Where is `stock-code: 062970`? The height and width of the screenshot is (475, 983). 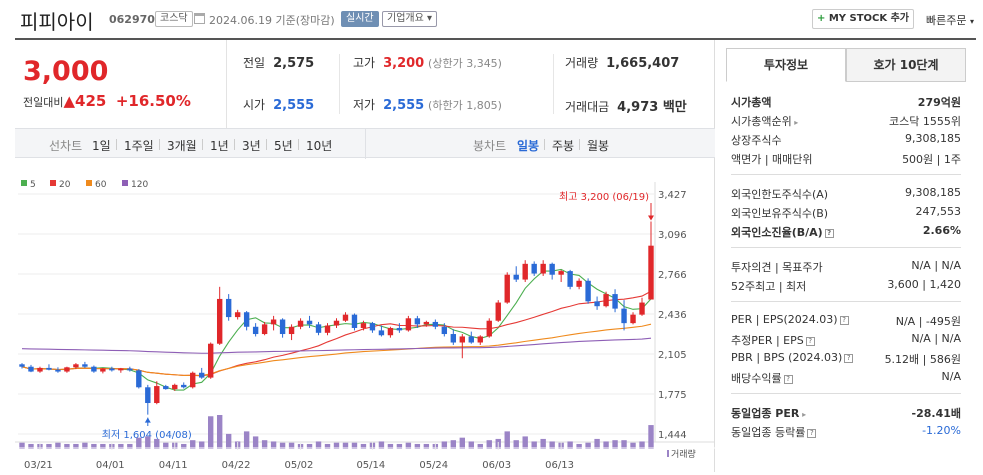
stock-code: 062970 is located at coordinates (132, 19).